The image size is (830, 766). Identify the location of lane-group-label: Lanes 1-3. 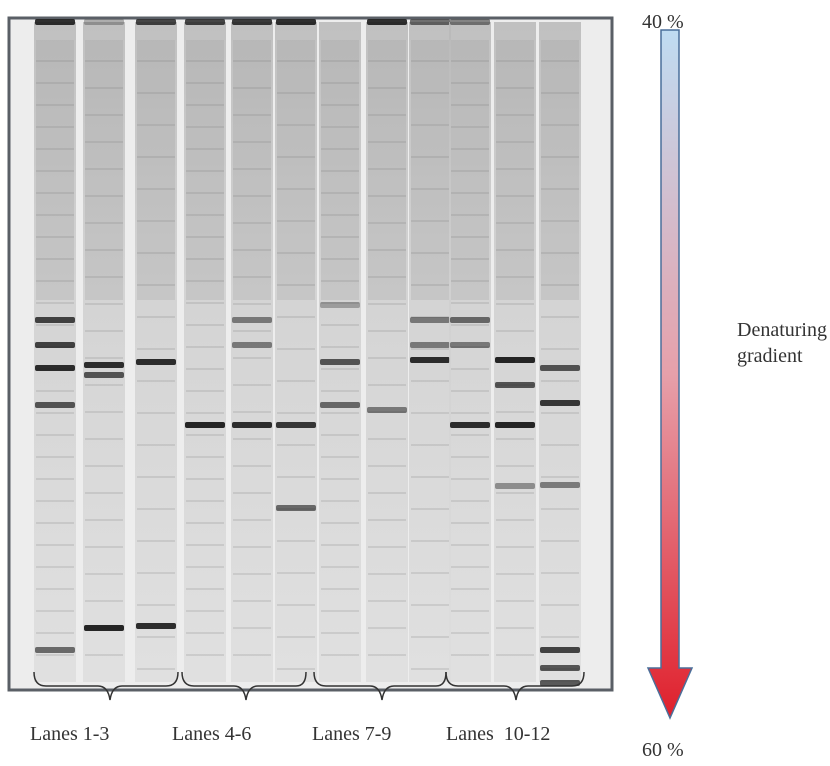
(69, 734).